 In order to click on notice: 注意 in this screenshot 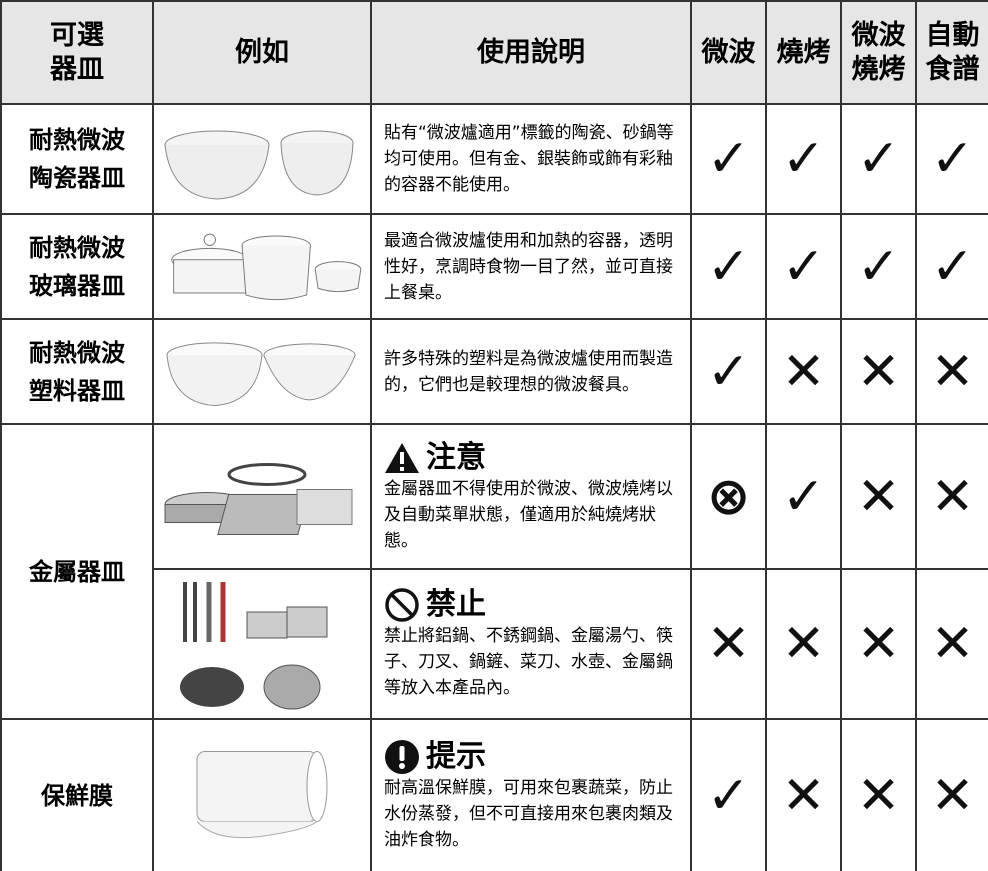, I will do `click(532, 458)`.